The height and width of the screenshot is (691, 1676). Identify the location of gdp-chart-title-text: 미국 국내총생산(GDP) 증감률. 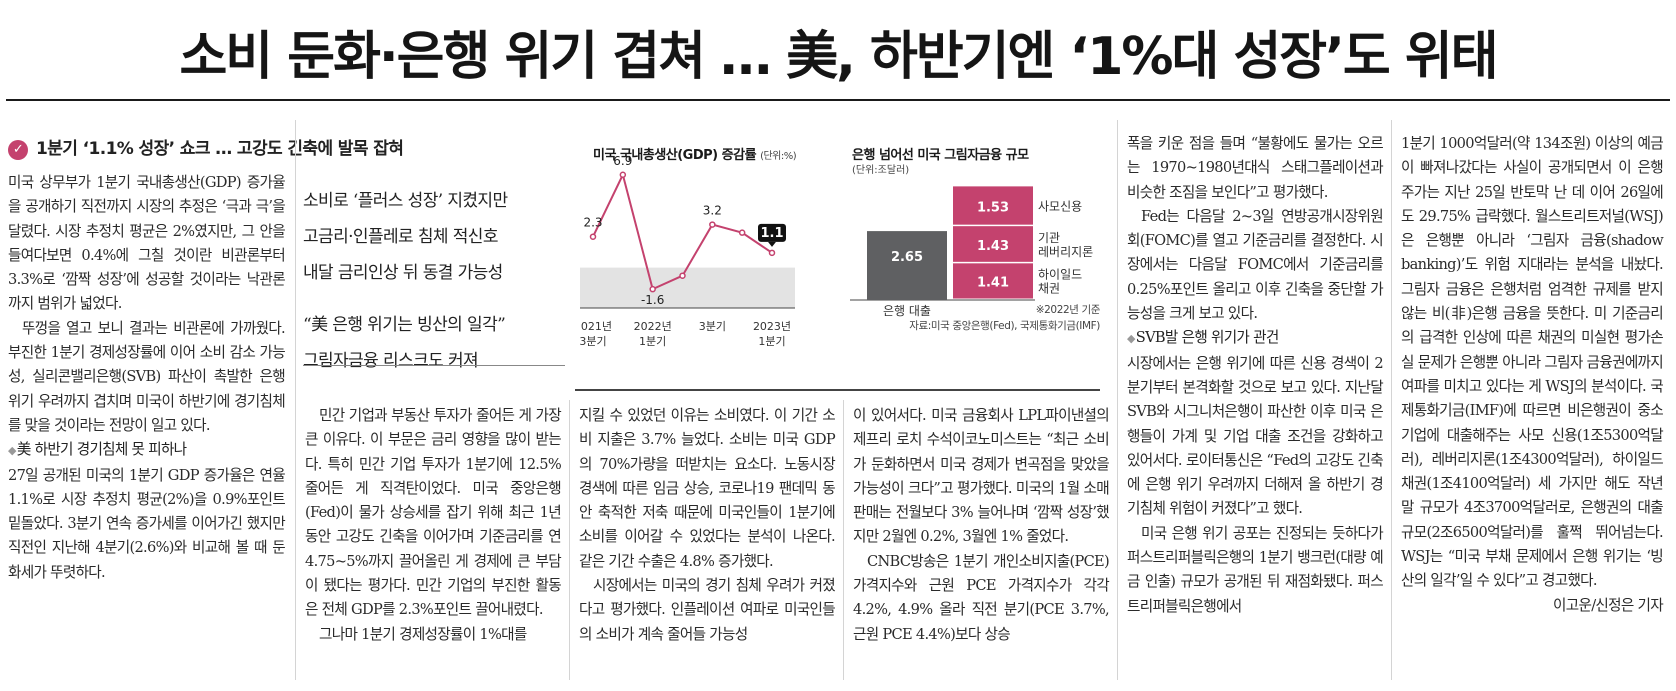
(675, 155).